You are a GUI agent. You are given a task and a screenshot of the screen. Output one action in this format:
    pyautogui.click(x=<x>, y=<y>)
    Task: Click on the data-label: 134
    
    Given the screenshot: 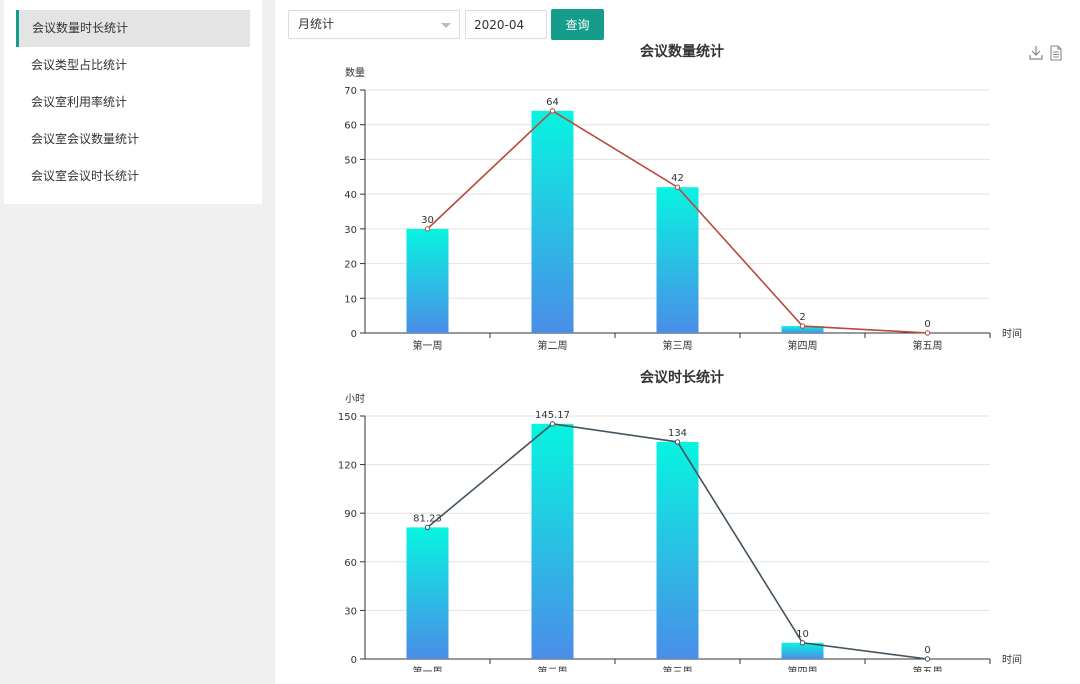 What is the action you would take?
    pyautogui.click(x=677, y=433)
    